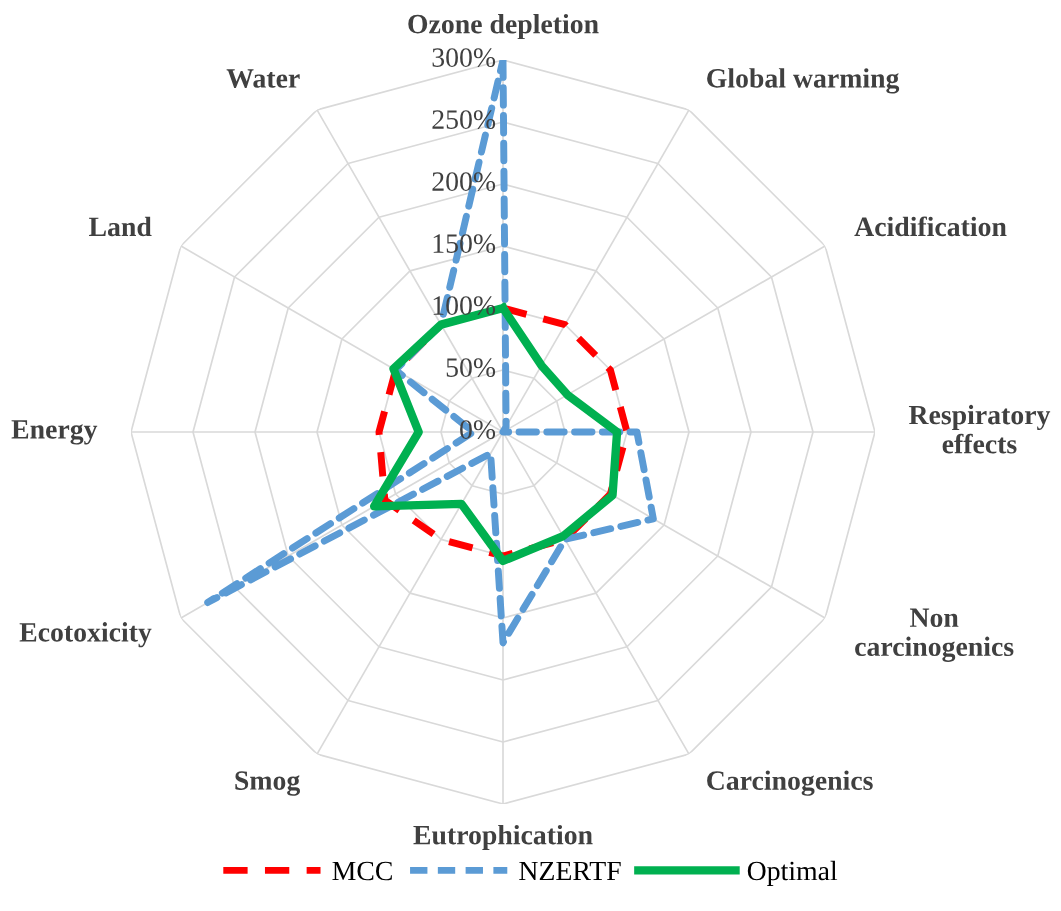 The height and width of the screenshot is (911, 1061). Describe the element at coordinates (120, 226) in the screenshot. I see `spoke-label: Land` at that location.